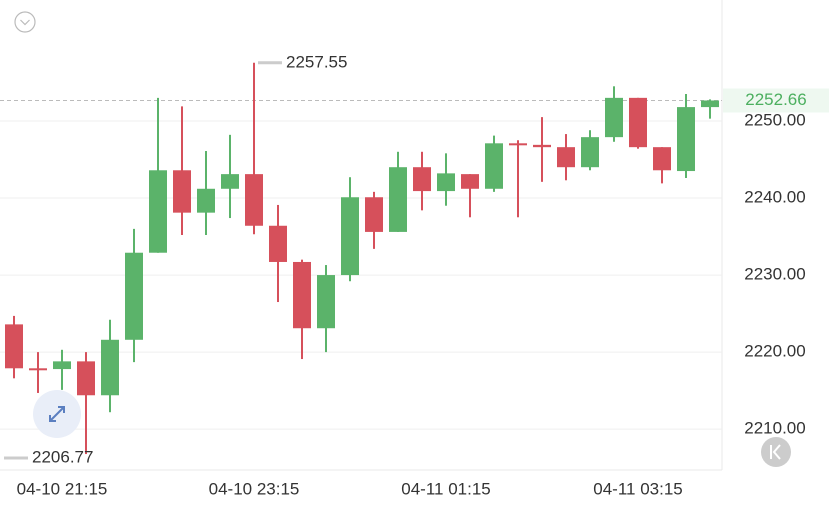  I want to click on y-tick-label: 2230.00, so click(774, 274).